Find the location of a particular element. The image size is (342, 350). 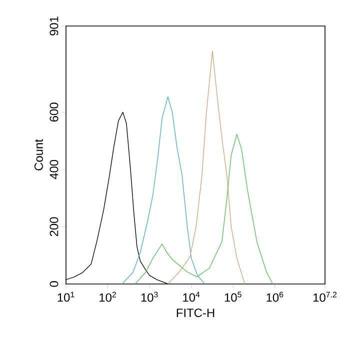

y-axis-title: Count is located at coordinates (38, 154).